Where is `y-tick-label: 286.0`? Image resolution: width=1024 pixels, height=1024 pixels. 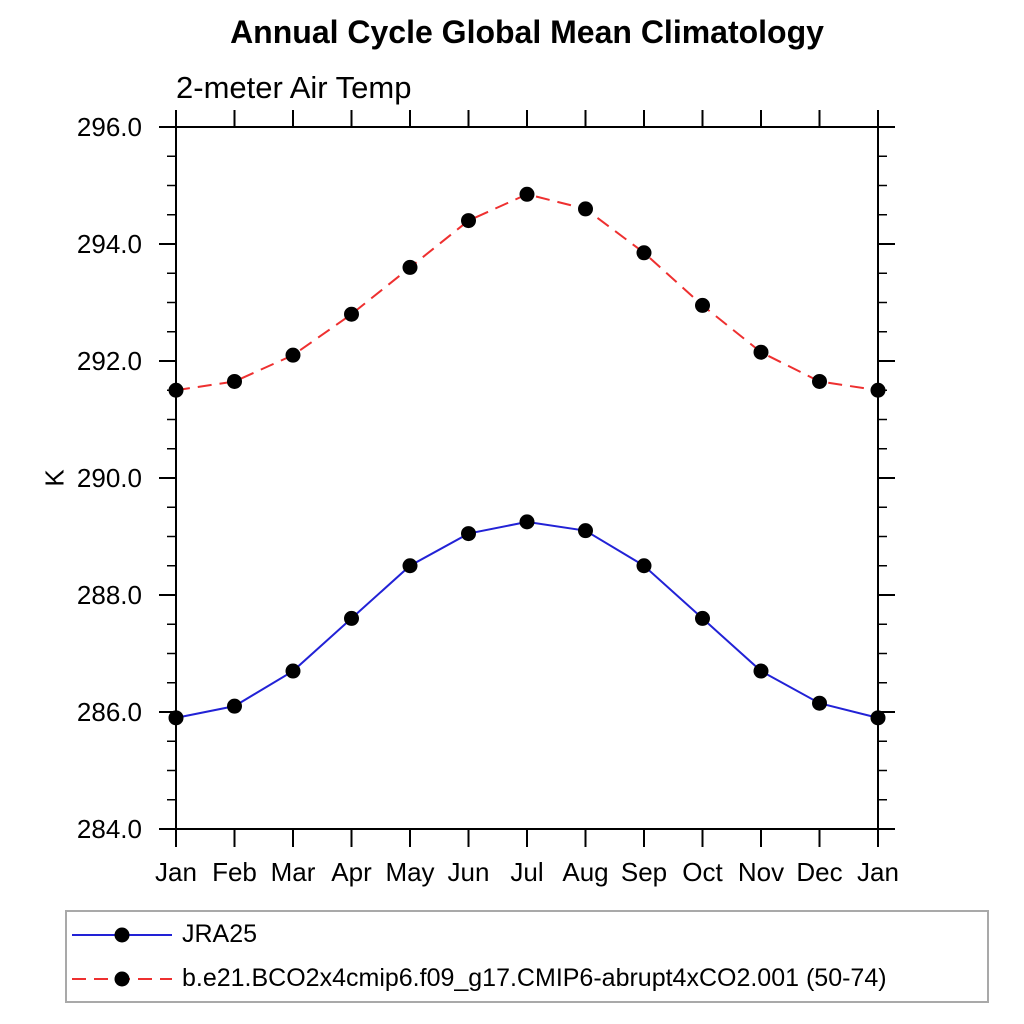 y-tick-label: 286.0 is located at coordinates (109, 712).